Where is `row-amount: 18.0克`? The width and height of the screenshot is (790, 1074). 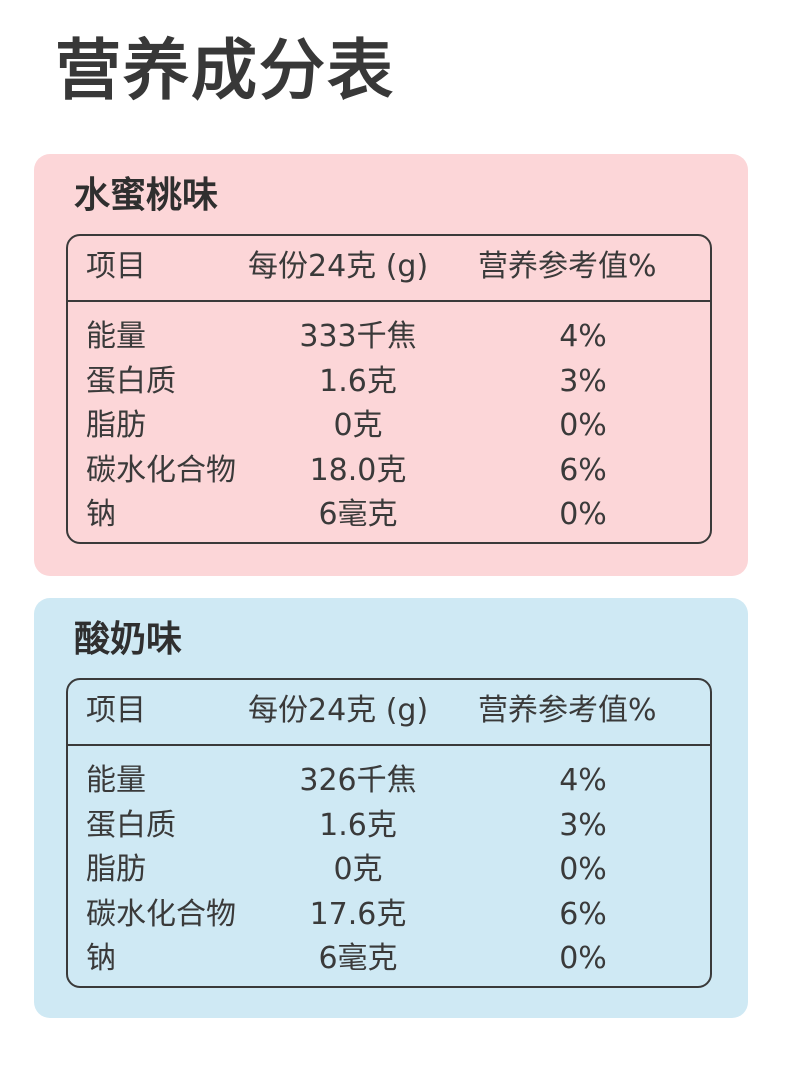 row-amount: 18.0克 is located at coordinates (358, 470).